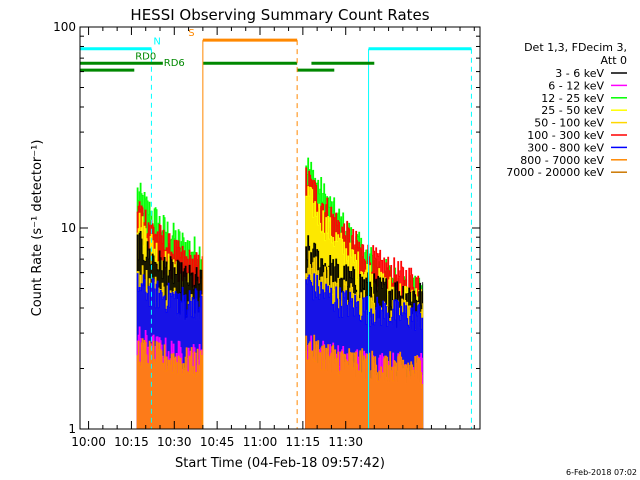 The height and width of the screenshot is (480, 640). I want to click on x-tick-label: 10:15, so click(131, 442).